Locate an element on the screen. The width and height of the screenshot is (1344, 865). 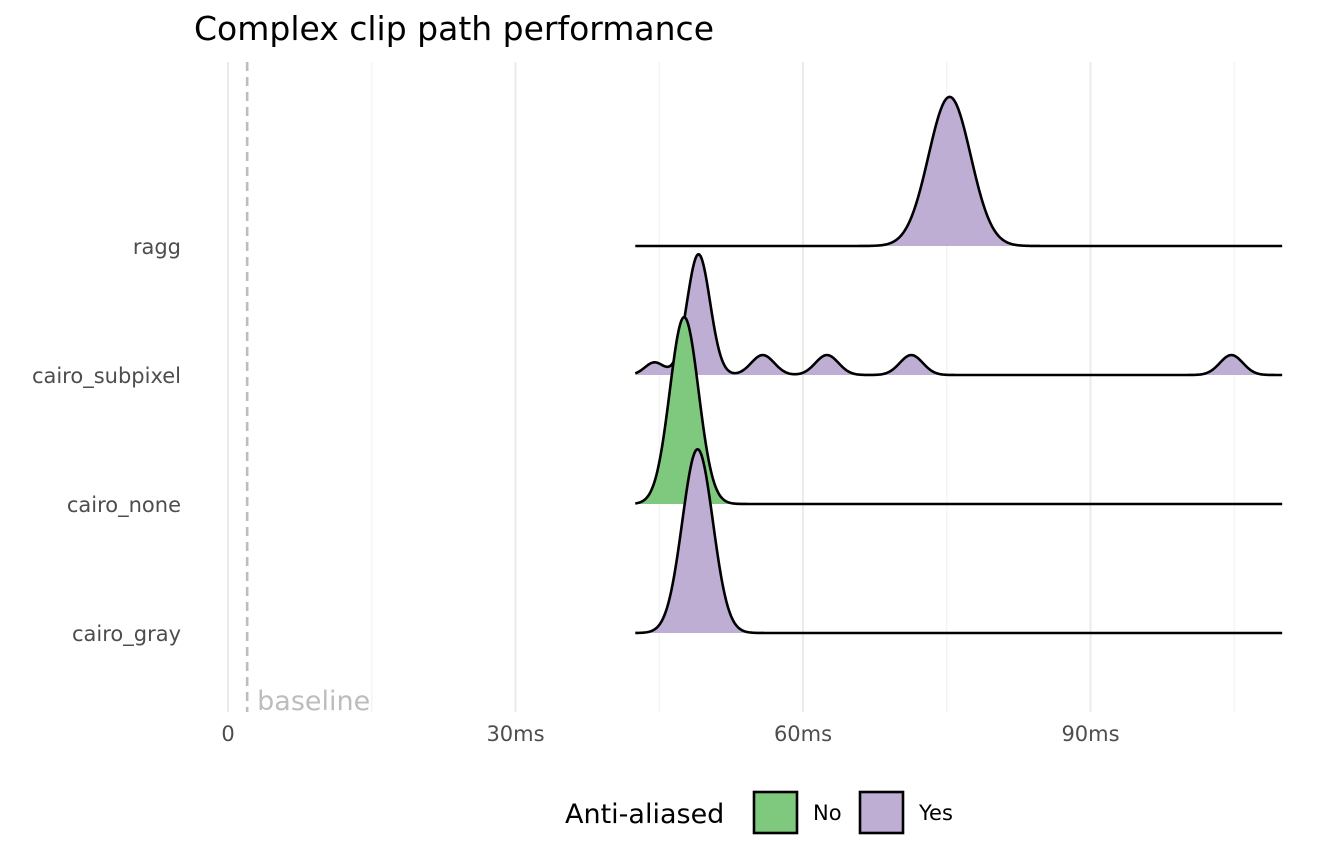
category-label-cairo-gray: cairo_gray is located at coordinates (126, 634).